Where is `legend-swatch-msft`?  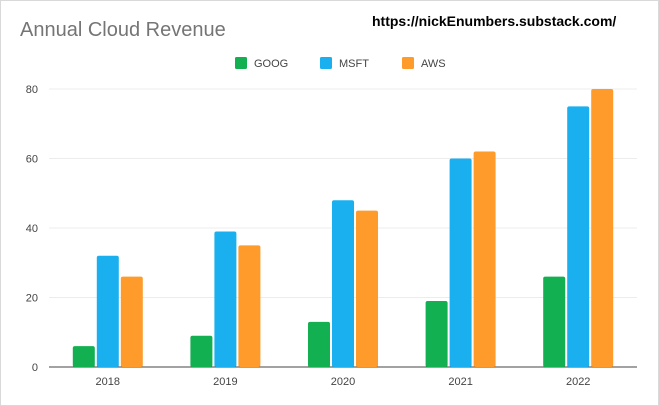 legend-swatch-msft is located at coordinates (326, 63).